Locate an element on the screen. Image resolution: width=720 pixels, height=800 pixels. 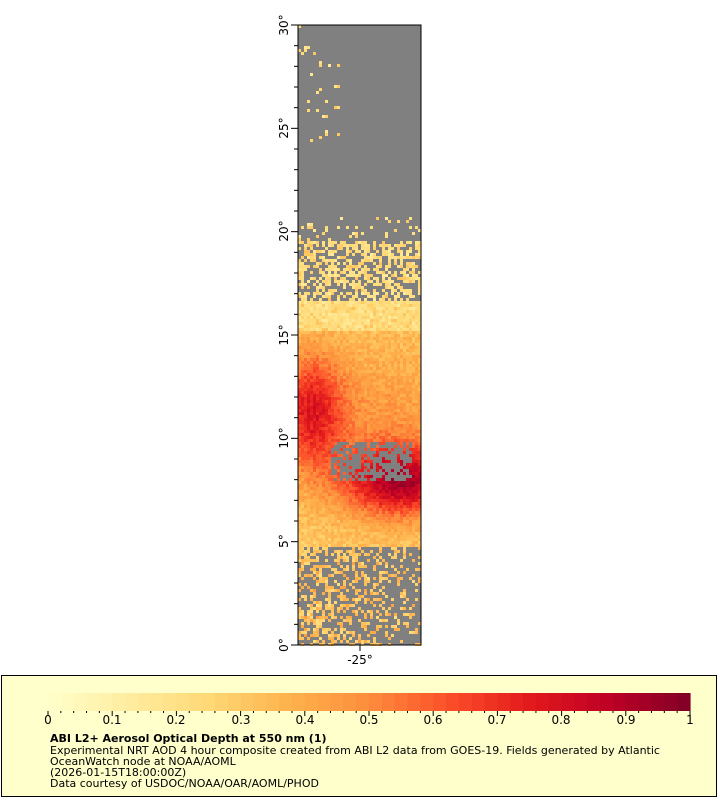
colorbar-cell is located at coordinates (234, 702).